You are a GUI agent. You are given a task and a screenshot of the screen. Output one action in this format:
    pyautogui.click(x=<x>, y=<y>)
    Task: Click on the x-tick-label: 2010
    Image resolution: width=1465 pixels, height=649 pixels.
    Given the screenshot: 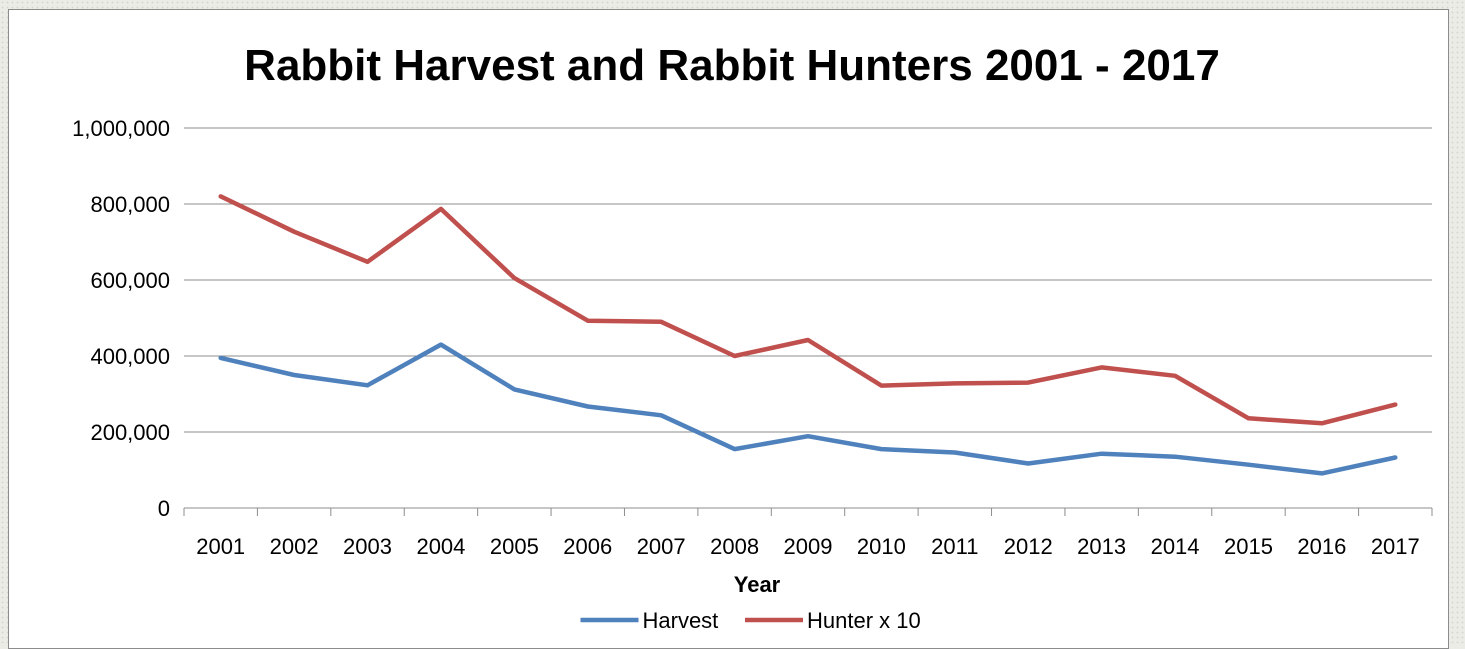 What is the action you would take?
    pyautogui.click(x=881, y=546)
    